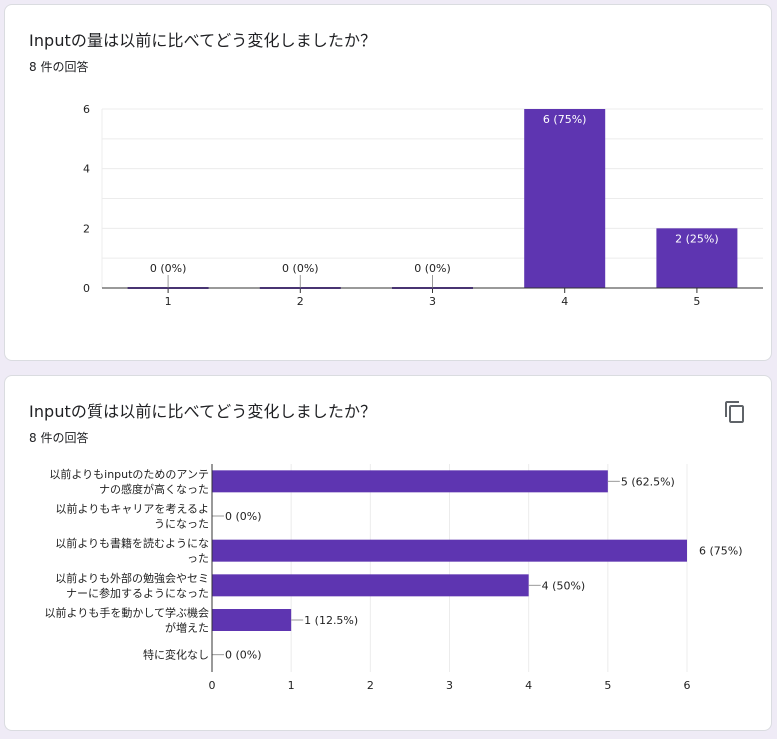 Image resolution: width=777 pixels, height=739 pixels. Describe the element at coordinates (331, 620) in the screenshot. I see `bar-data-label: 1 (12.5%)` at that location.